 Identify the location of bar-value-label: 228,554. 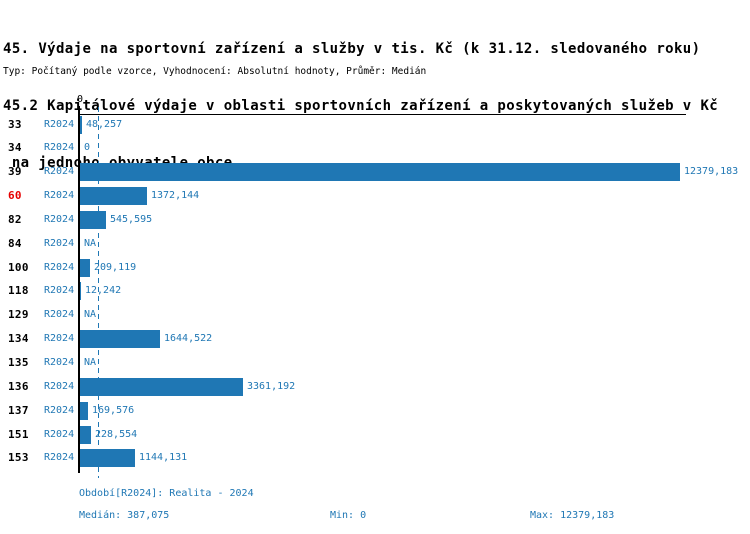
(116, 434).